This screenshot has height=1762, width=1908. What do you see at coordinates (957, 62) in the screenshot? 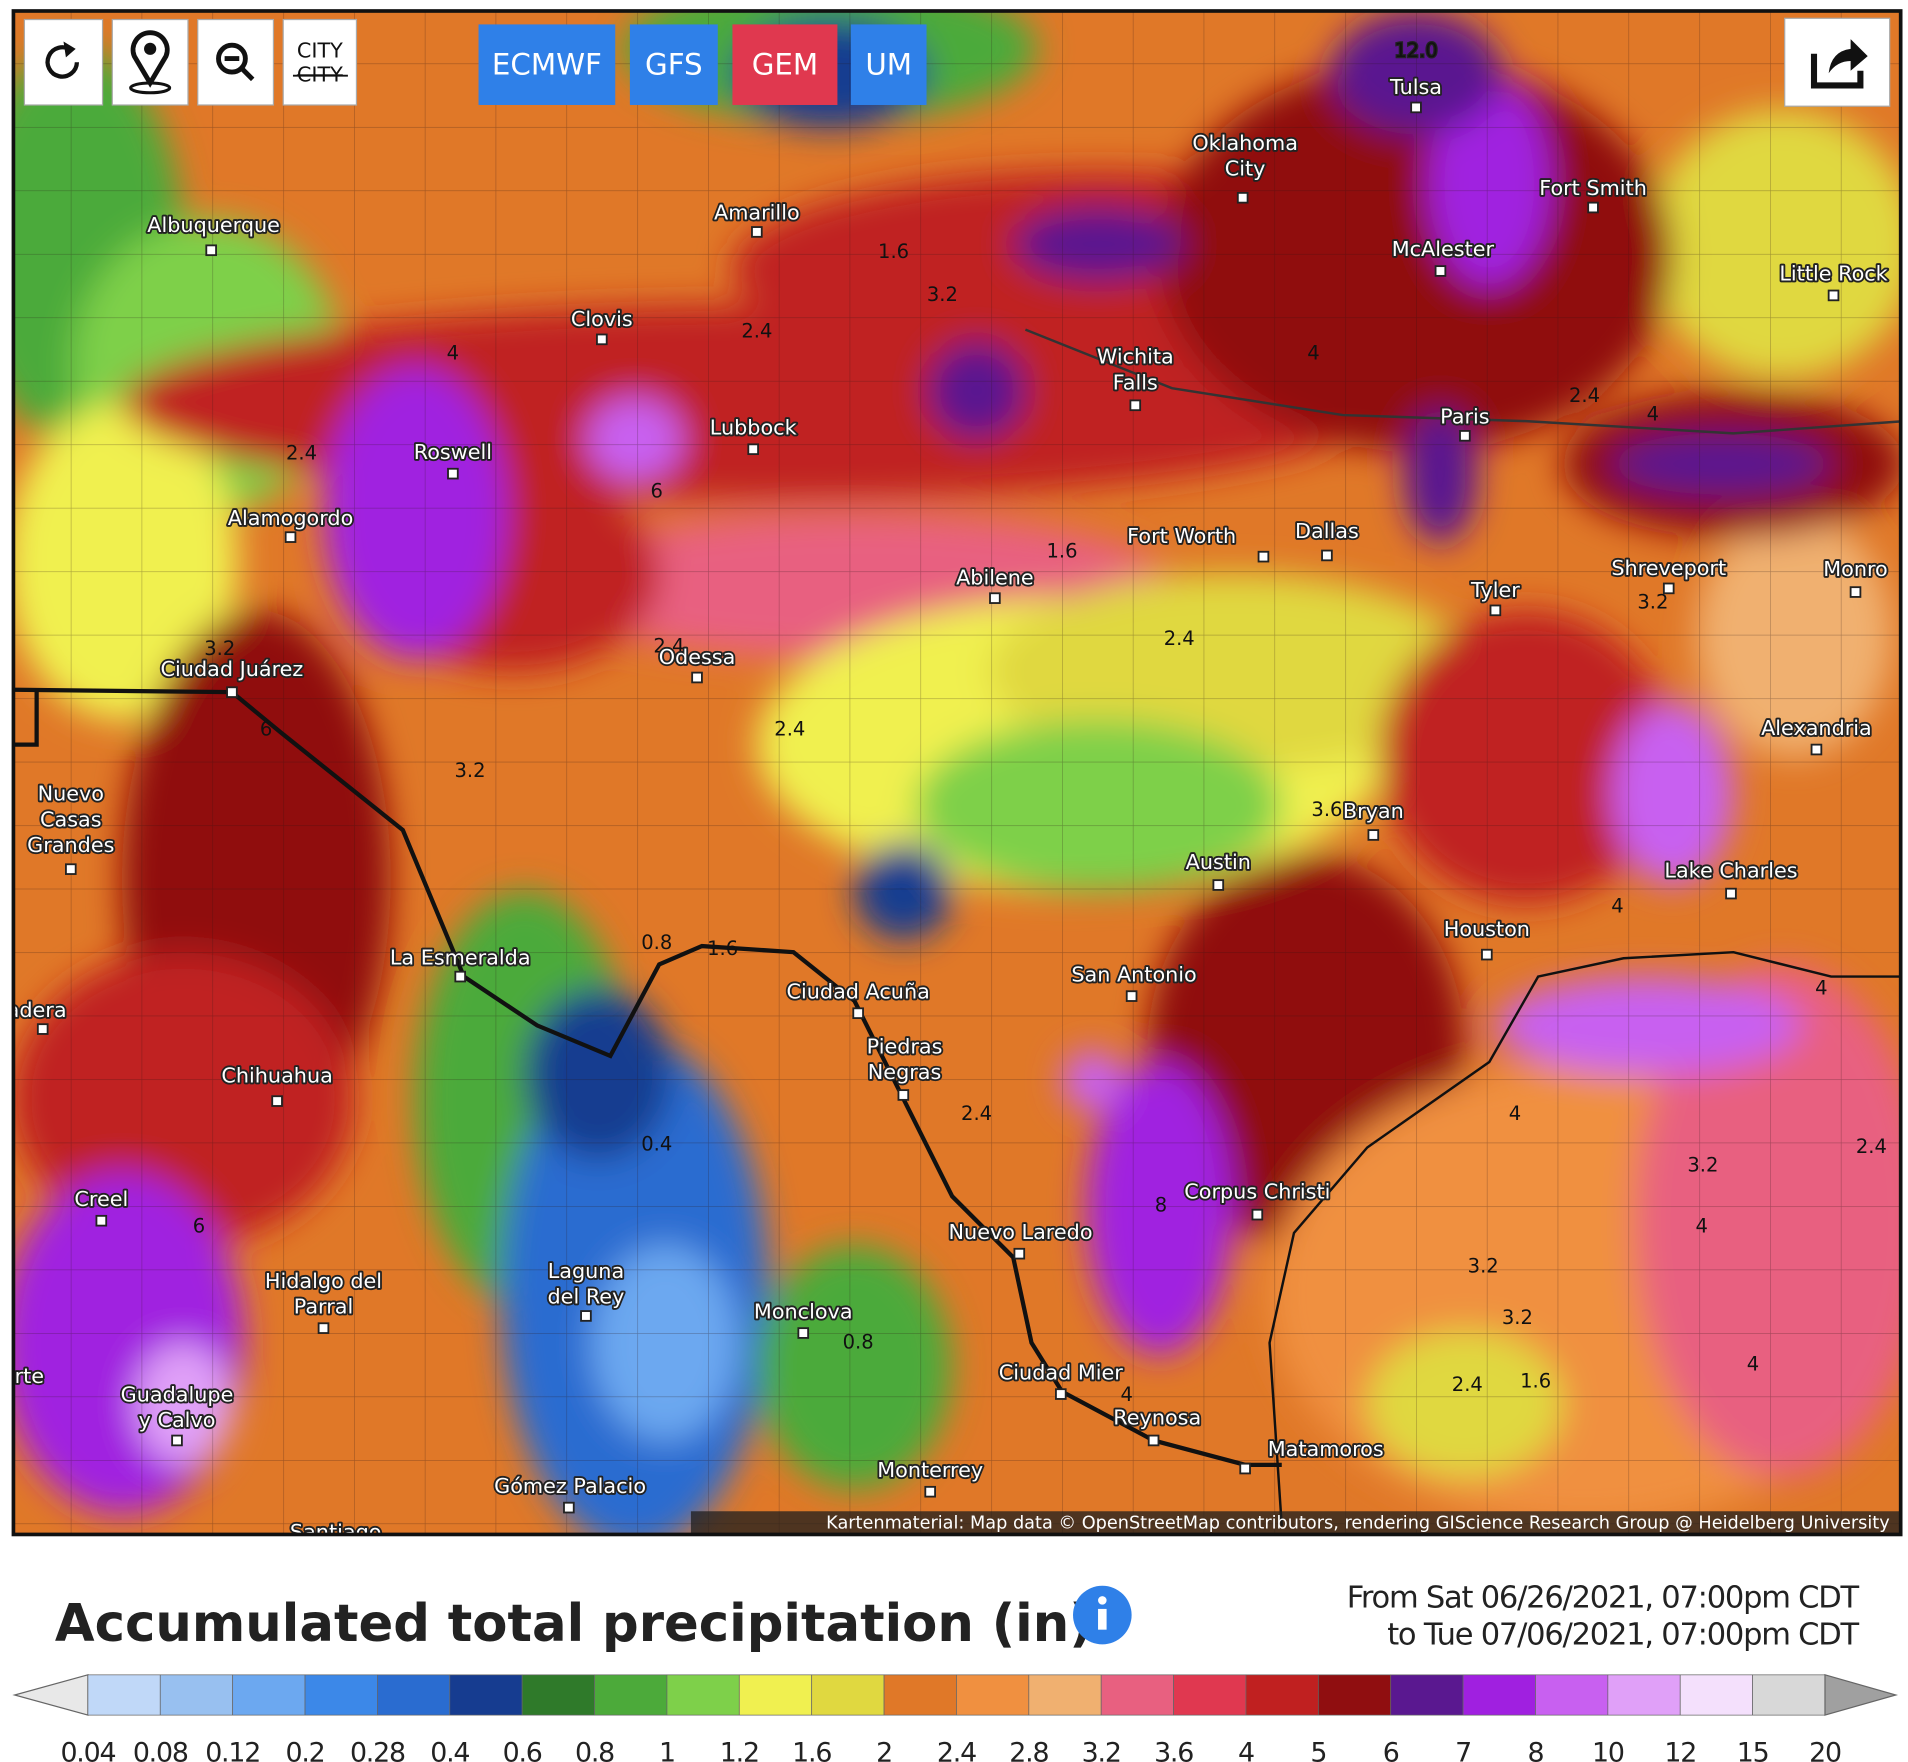
I see `toolbar: CITY CITY ECMWF GFS GEM UM` at bounding box center [957, 62].